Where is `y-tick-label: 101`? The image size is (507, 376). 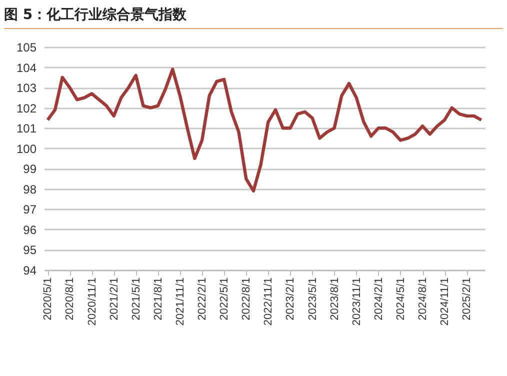 y-tick-label: 101 is located at coordinates (26, 129).